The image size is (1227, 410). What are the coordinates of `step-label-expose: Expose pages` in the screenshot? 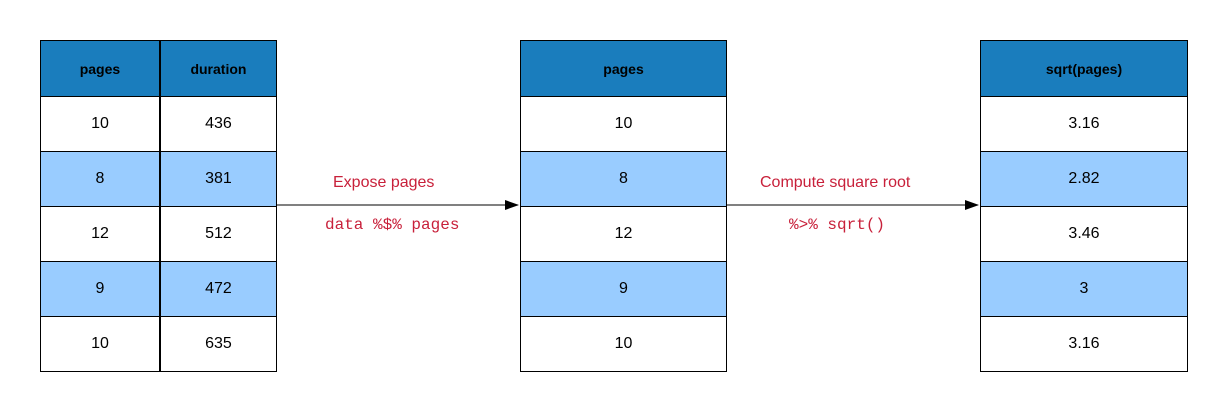 It's located at (384, 182).